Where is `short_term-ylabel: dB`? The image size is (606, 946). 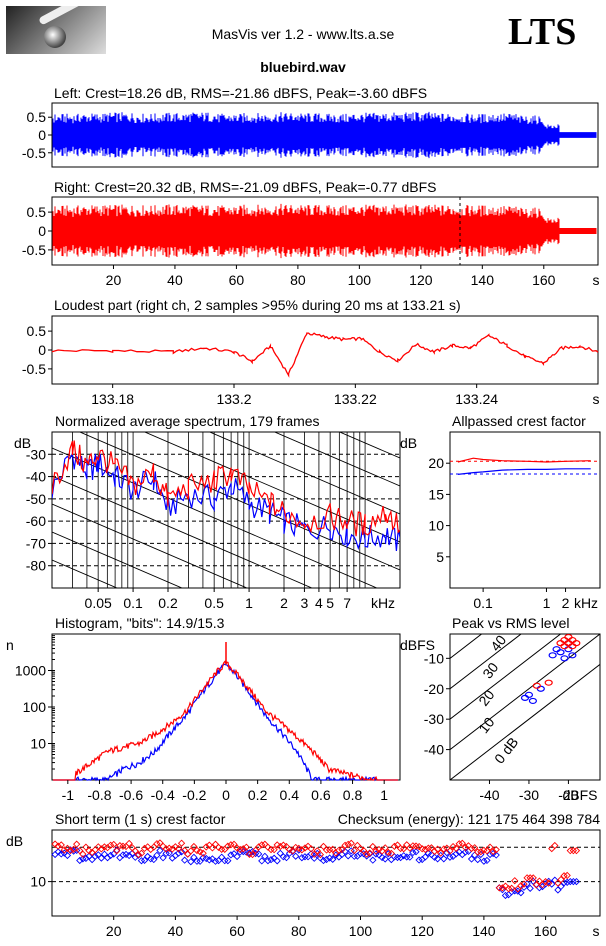
short_term-ylabel: dB is located at coordinates (14, 841).